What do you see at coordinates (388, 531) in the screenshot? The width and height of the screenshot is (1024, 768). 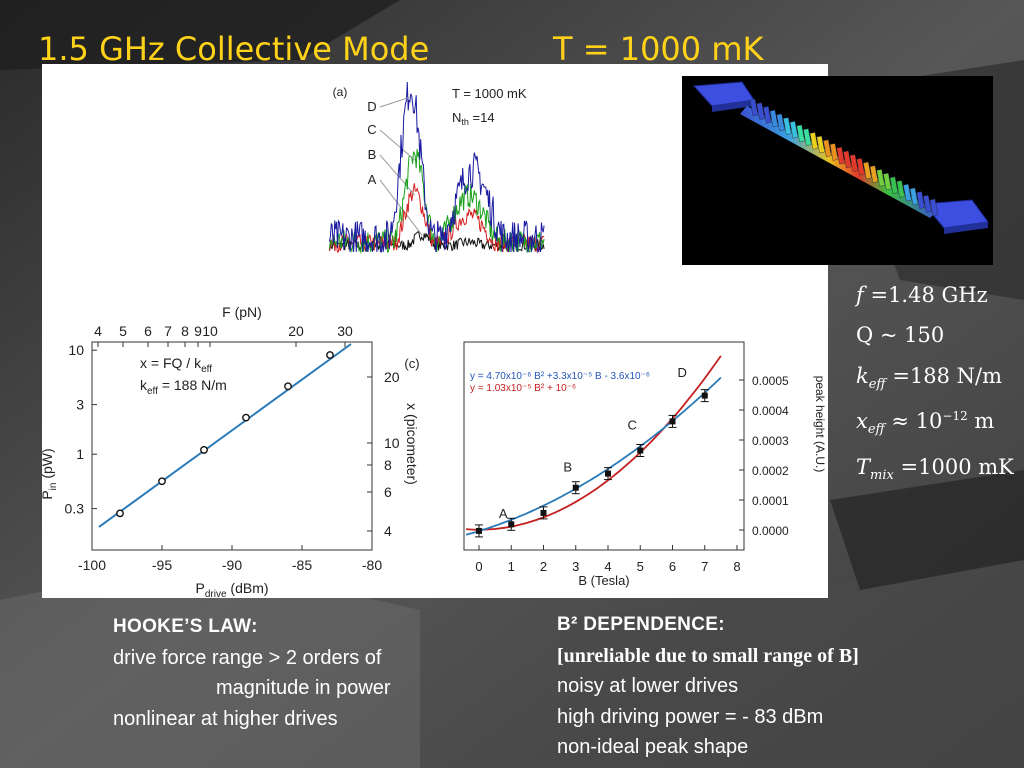 I see `chart-c-right-tick-label: 4` at bounding box center [388, 531].